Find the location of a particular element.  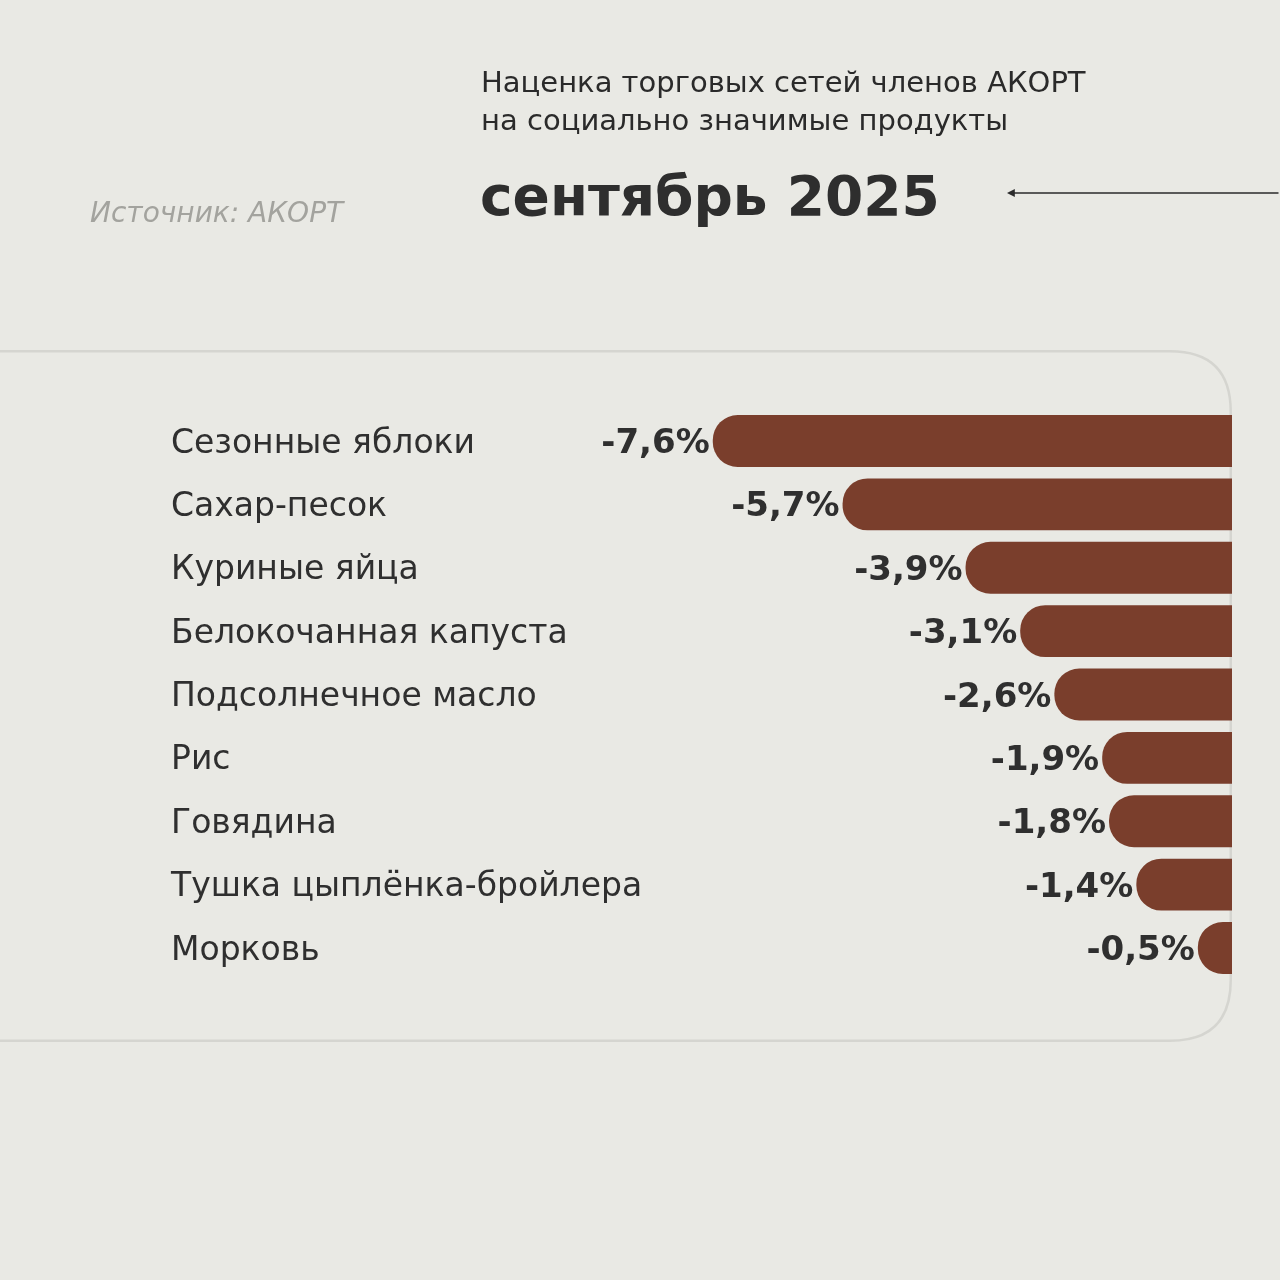

data-label: -3,9% is located at coordinates (908, 567).